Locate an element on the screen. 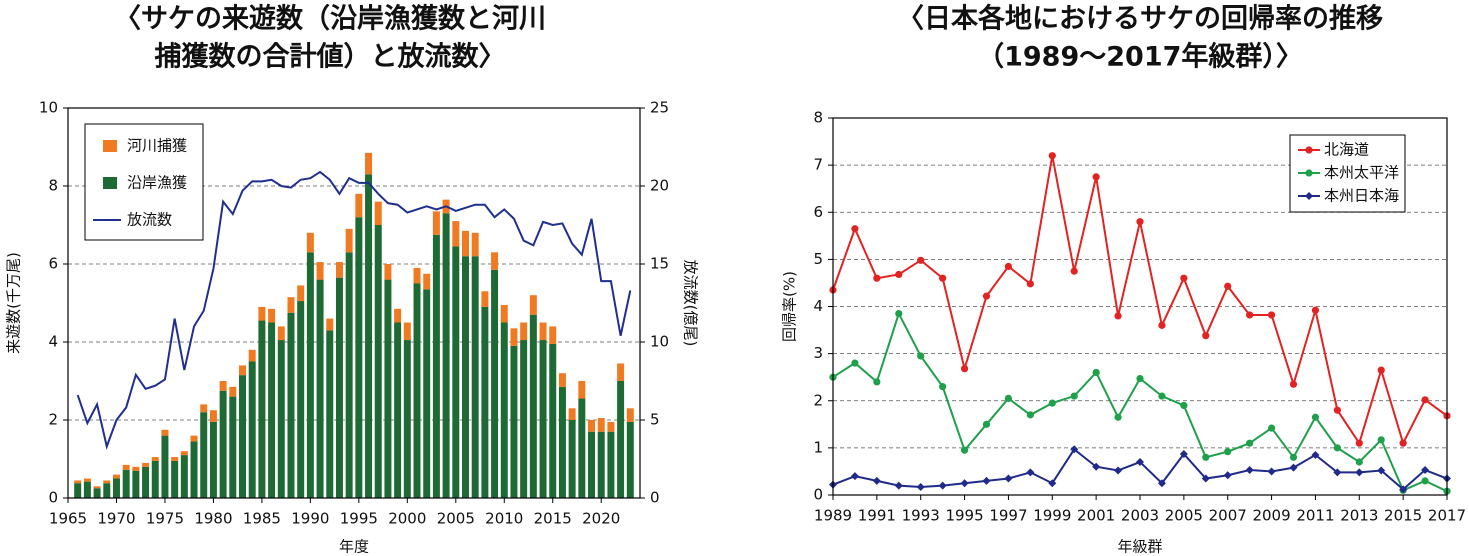 Image resolution: width=1469 pixels, height=556 pixels. x-tick-label: 2020 is located at coordinates (601, 519).